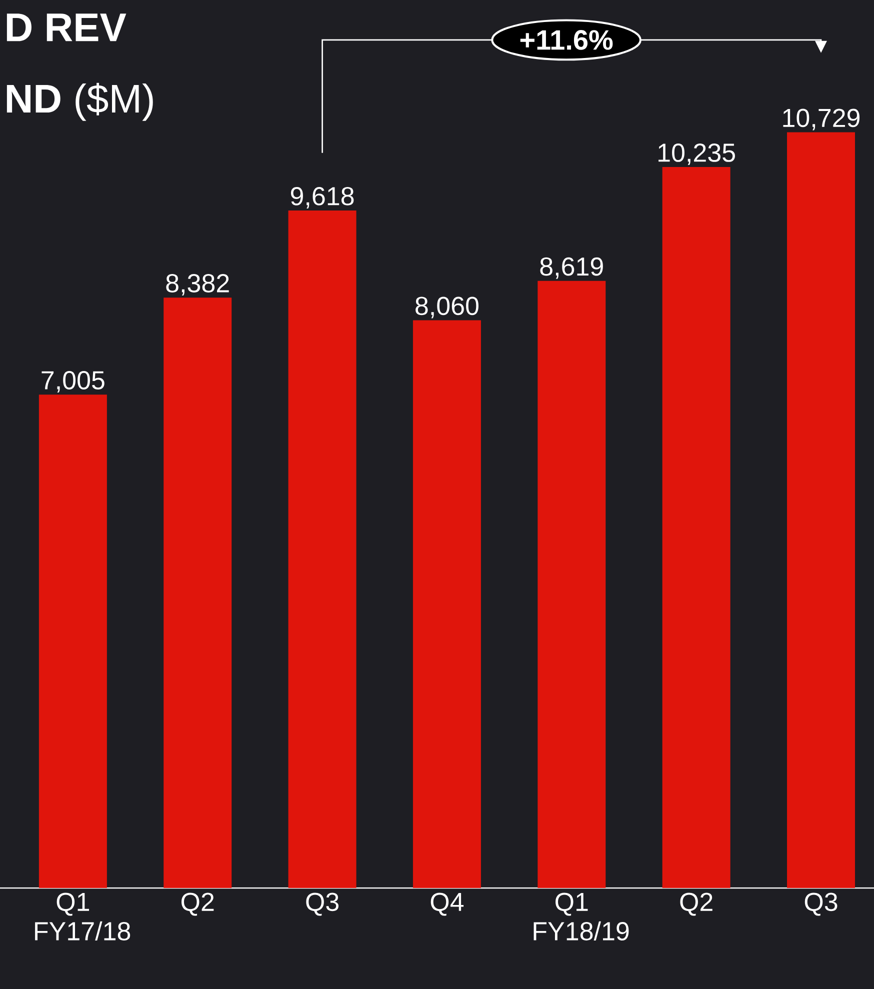 This screenshot has width=874, height=989. I want to click on data-label: 10,235, so click(696, 155).